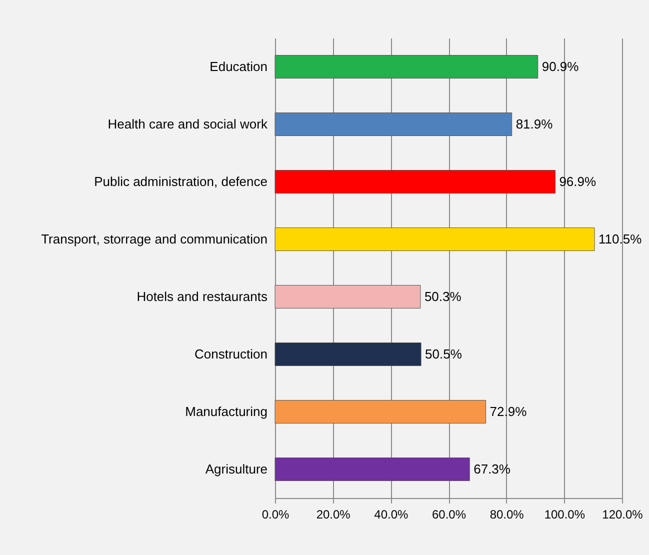 This screenshot has width=649, height=555. I want to click on x-tick-label: 60.0%, so click(449, 515).